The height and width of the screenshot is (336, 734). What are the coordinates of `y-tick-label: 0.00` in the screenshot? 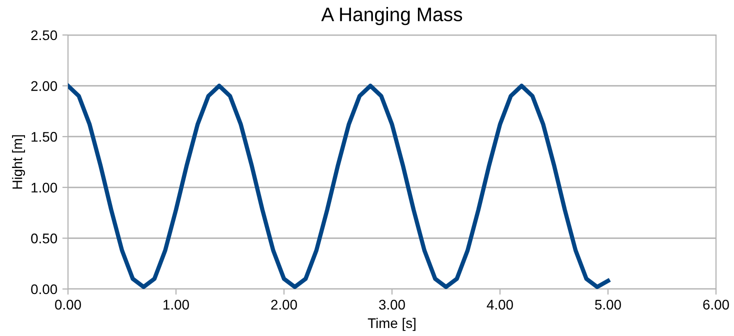 It's located at (44, 289).